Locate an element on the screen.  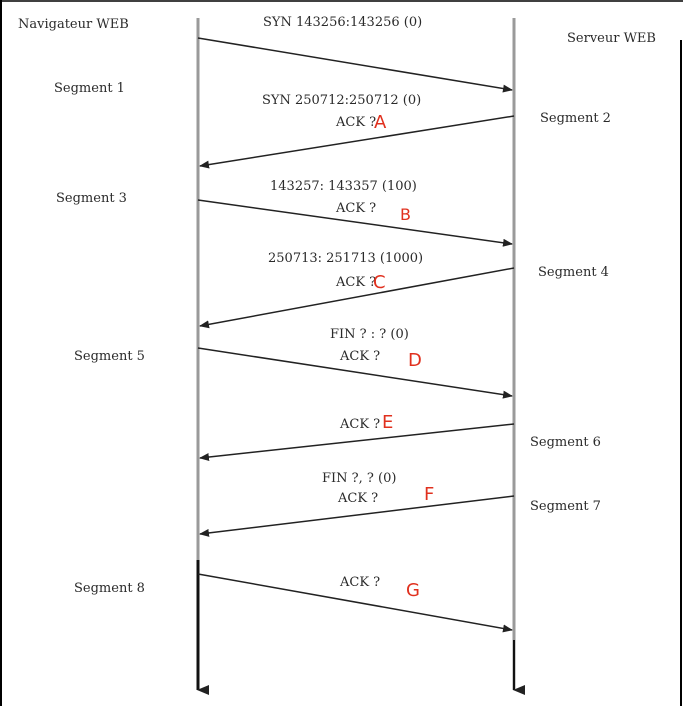
segment-5-arrow is located at coordinates (355, 373).